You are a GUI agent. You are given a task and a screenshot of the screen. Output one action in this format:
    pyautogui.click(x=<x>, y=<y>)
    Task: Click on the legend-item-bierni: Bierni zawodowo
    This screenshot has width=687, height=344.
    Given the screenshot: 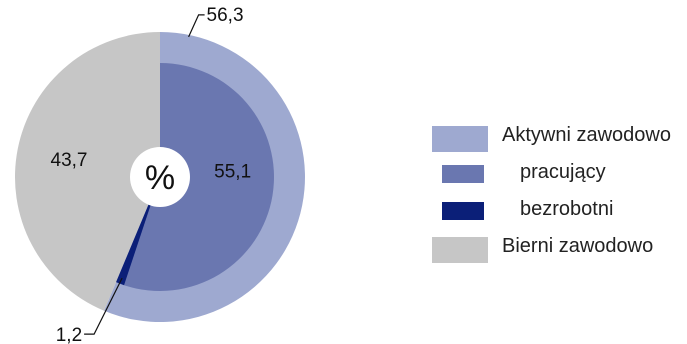 What is the action you would take?
    pyautogui.click(x=557, y=251)
    